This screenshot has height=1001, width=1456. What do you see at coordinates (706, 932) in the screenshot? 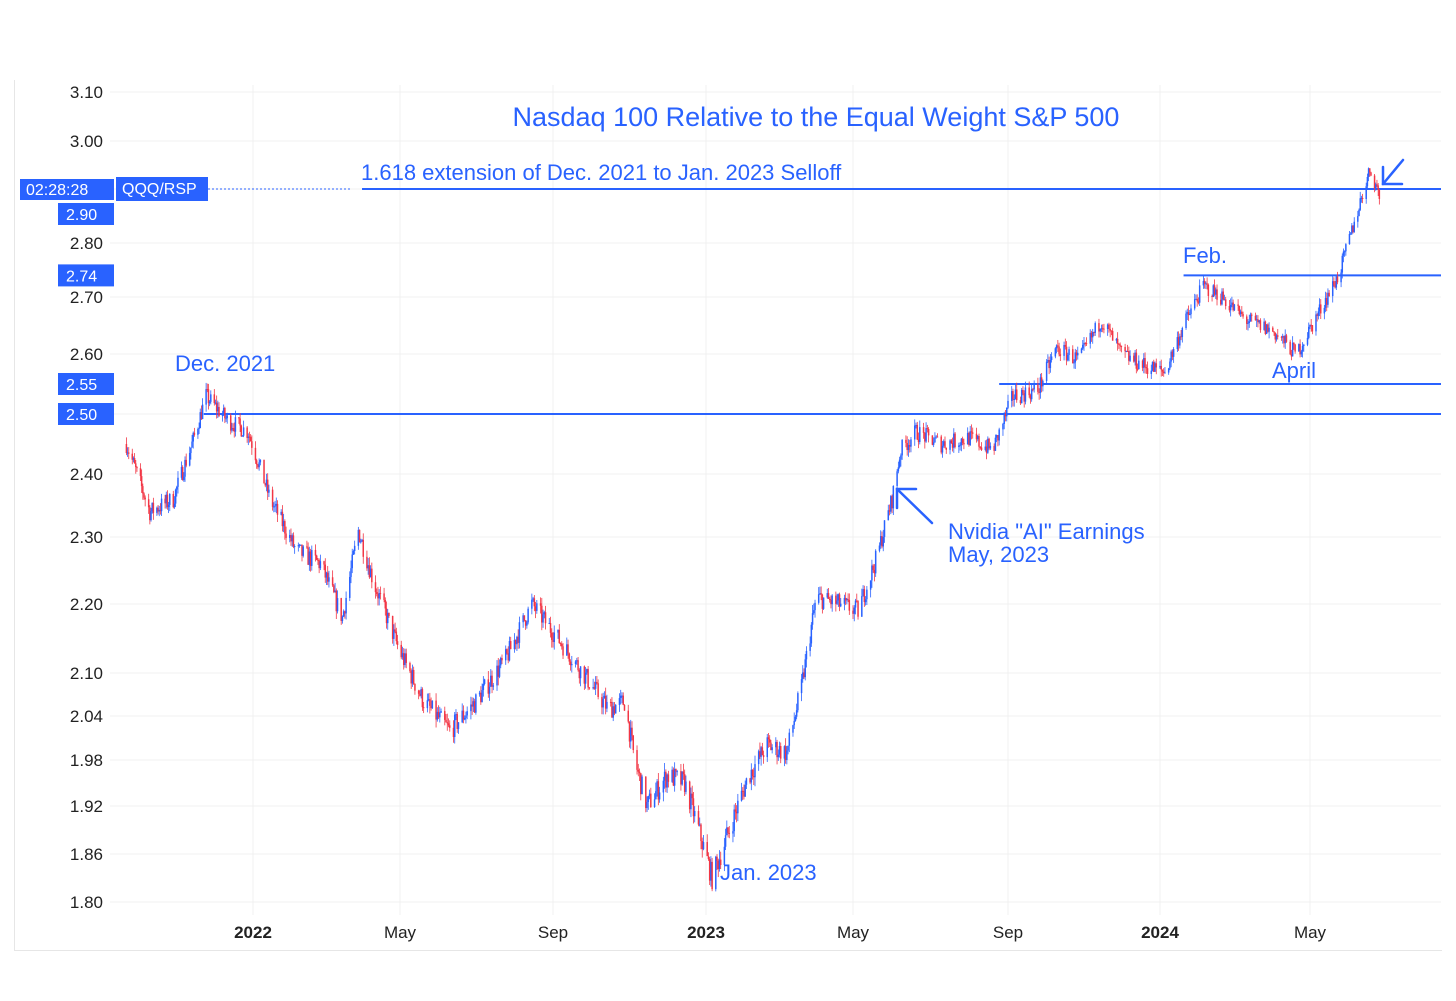
I see `x-tick-label: 2023` at bounding box center [706, 932].